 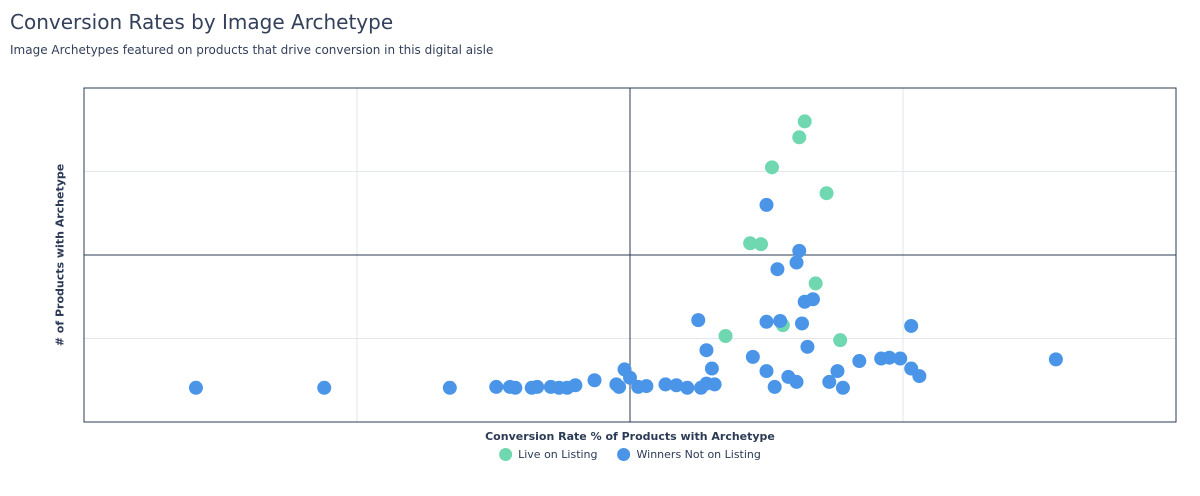 I want to click on legend-label-live: Live on Listing, so click(x=558, y=454).